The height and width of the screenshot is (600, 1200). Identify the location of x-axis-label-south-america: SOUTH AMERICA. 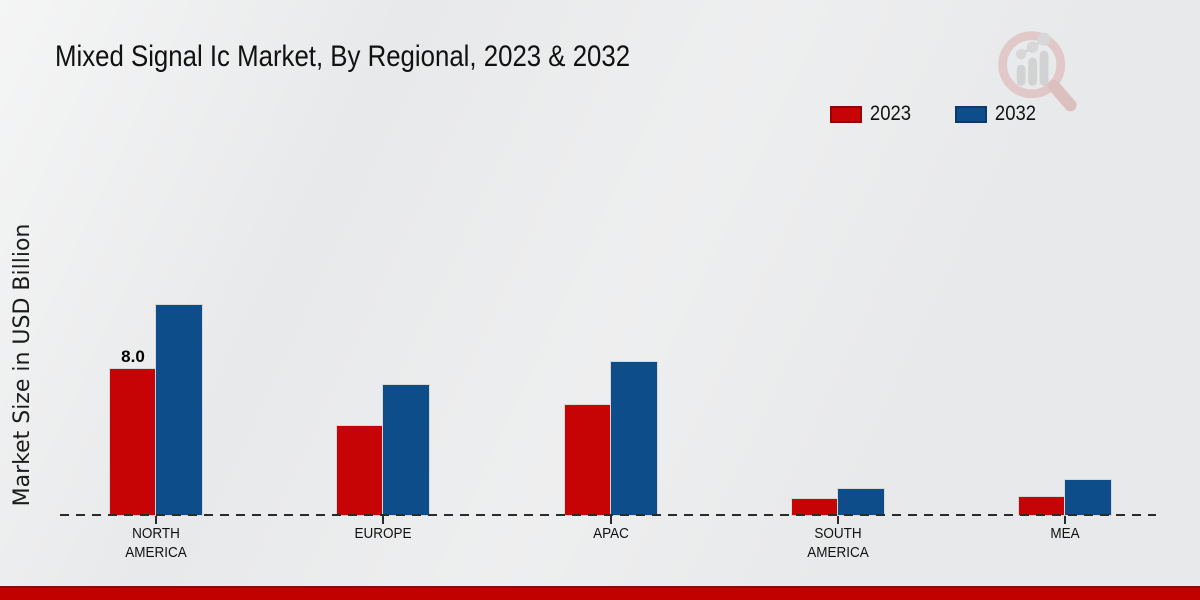
(837, 543).